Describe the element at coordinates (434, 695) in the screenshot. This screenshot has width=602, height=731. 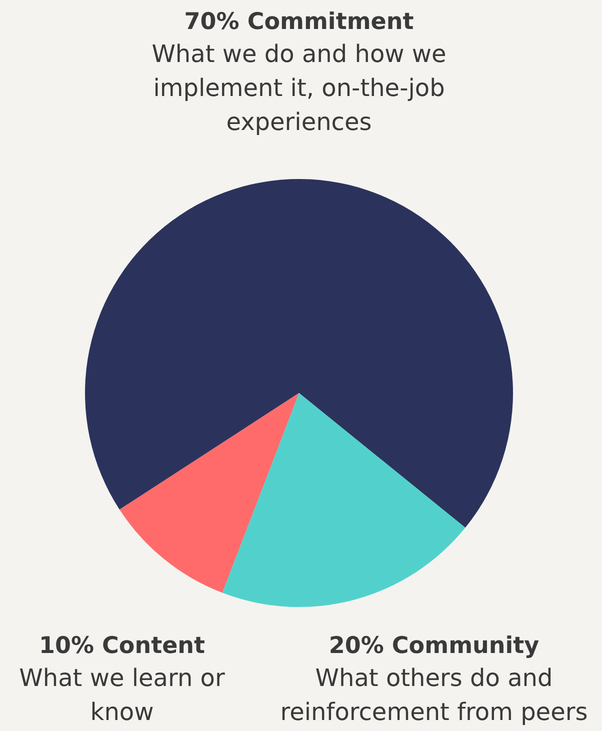
I see `text: What others do and reinforcement from peers` at that location.